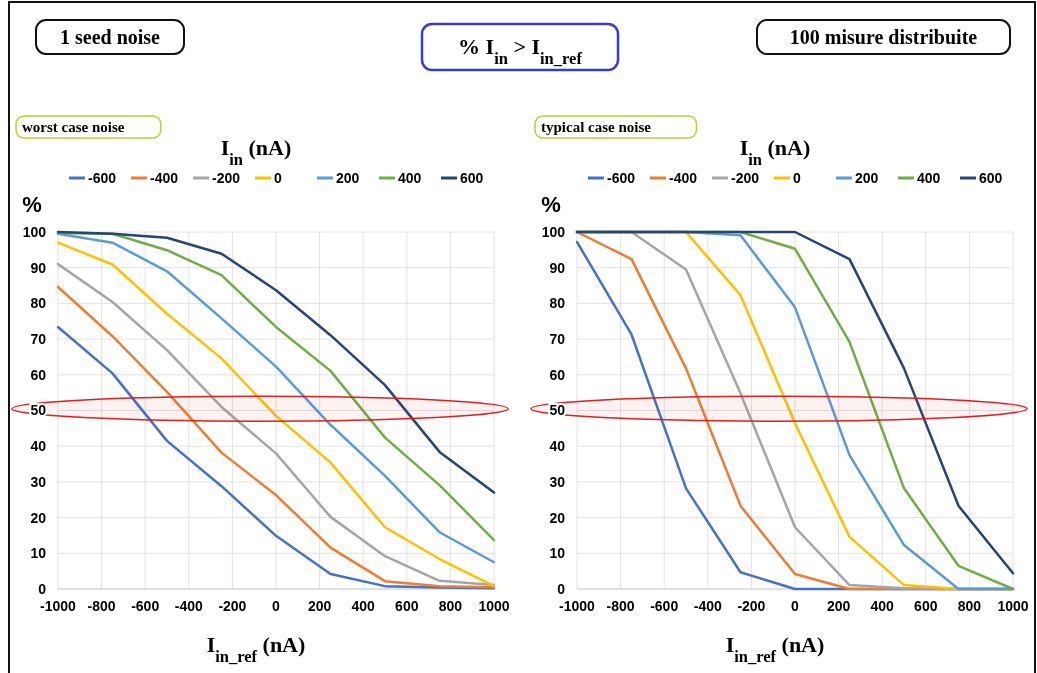 Image resolution: width=1037 pixels, height=673 pixels. Describe the element at coordinates (73, 127) in the screenshot. I see `chart-subtitle: worst case noise` at that location.